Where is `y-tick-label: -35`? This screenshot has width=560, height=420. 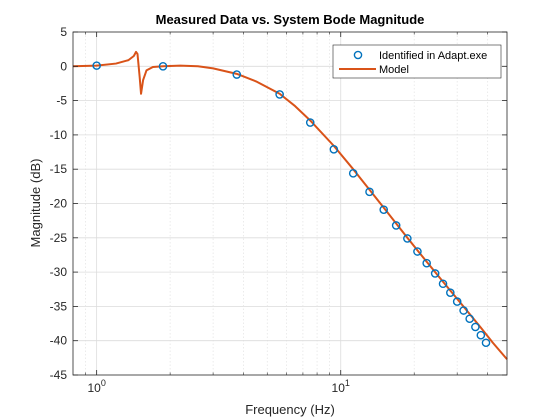 y-tick-label: -35 is located at coordinates (59, 306).